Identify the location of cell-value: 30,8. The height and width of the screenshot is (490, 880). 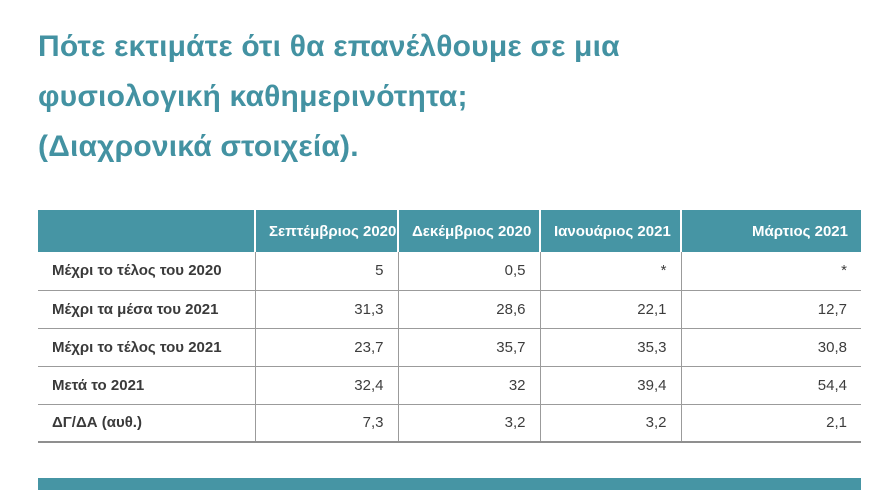
(770, 346).